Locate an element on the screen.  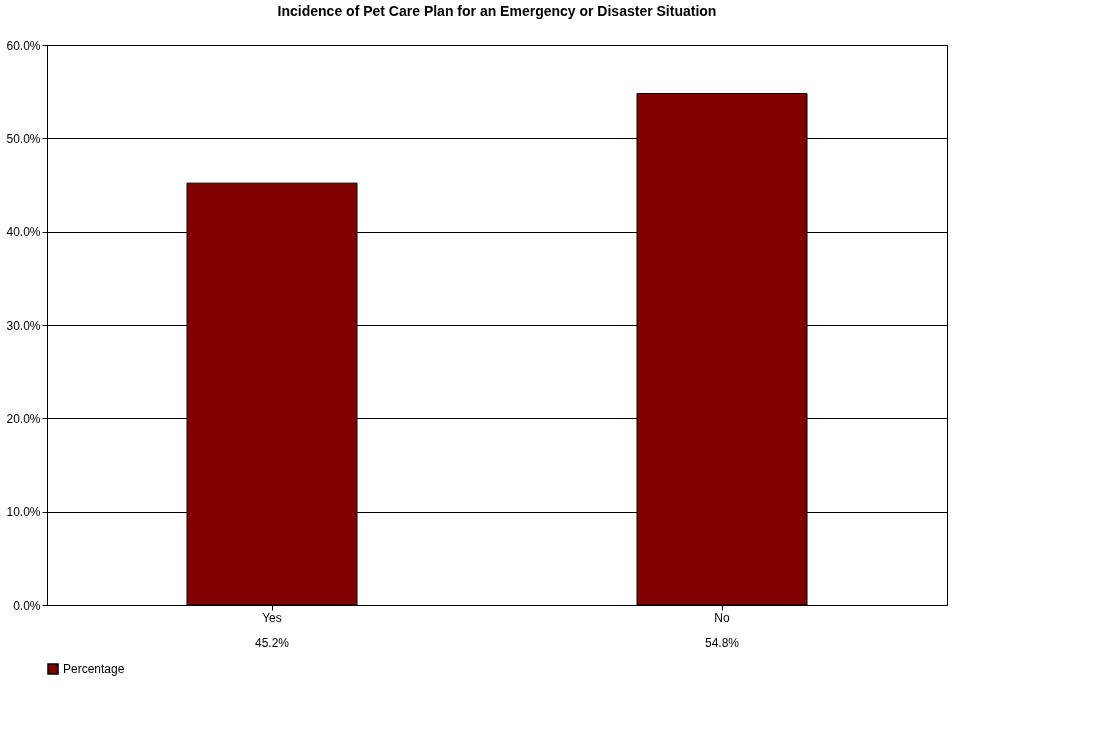
legend-label: Percentage is located at coordinates (94, 669).